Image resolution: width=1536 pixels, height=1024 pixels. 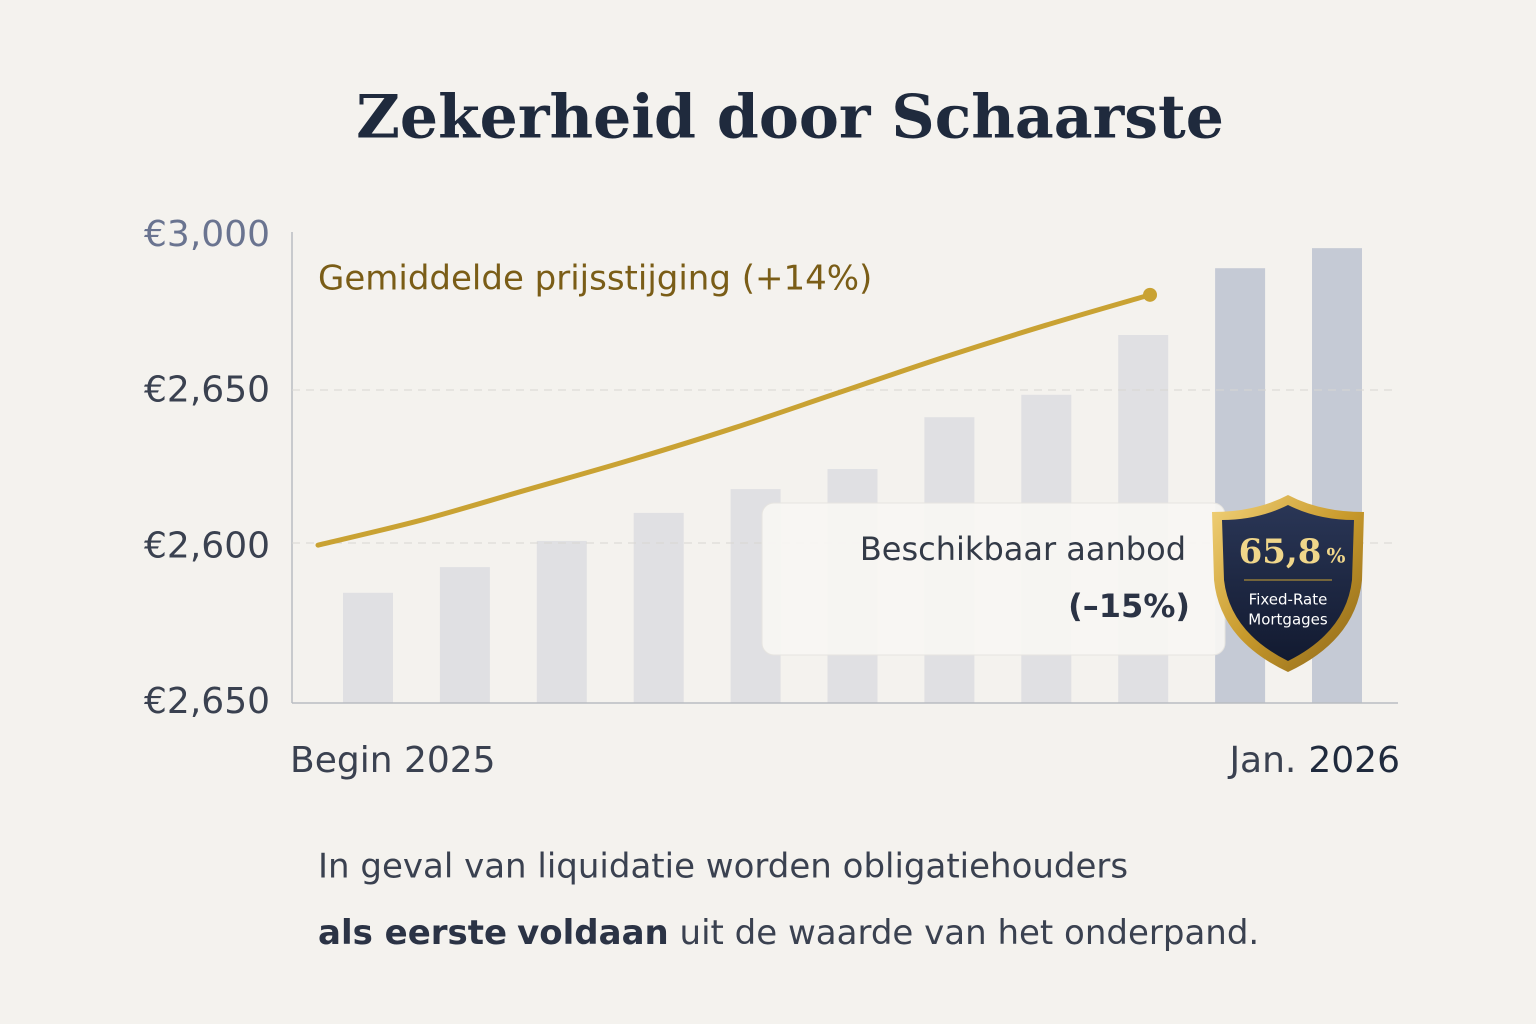 I want to click on x-tick-label: Begin 2025, so click(x=393, y=760).